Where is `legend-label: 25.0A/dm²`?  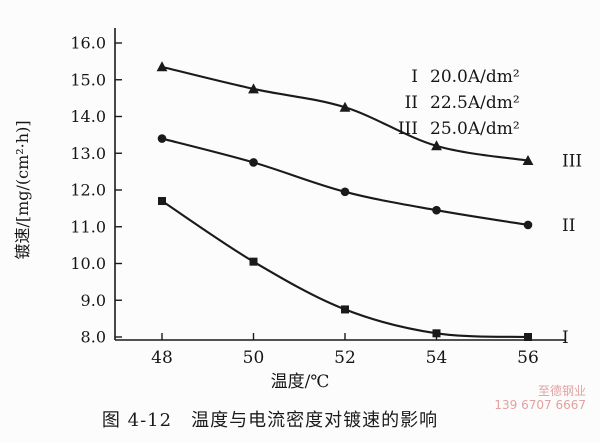 legend-label: 25.0A/dm² is located at coordinates (475, 129).